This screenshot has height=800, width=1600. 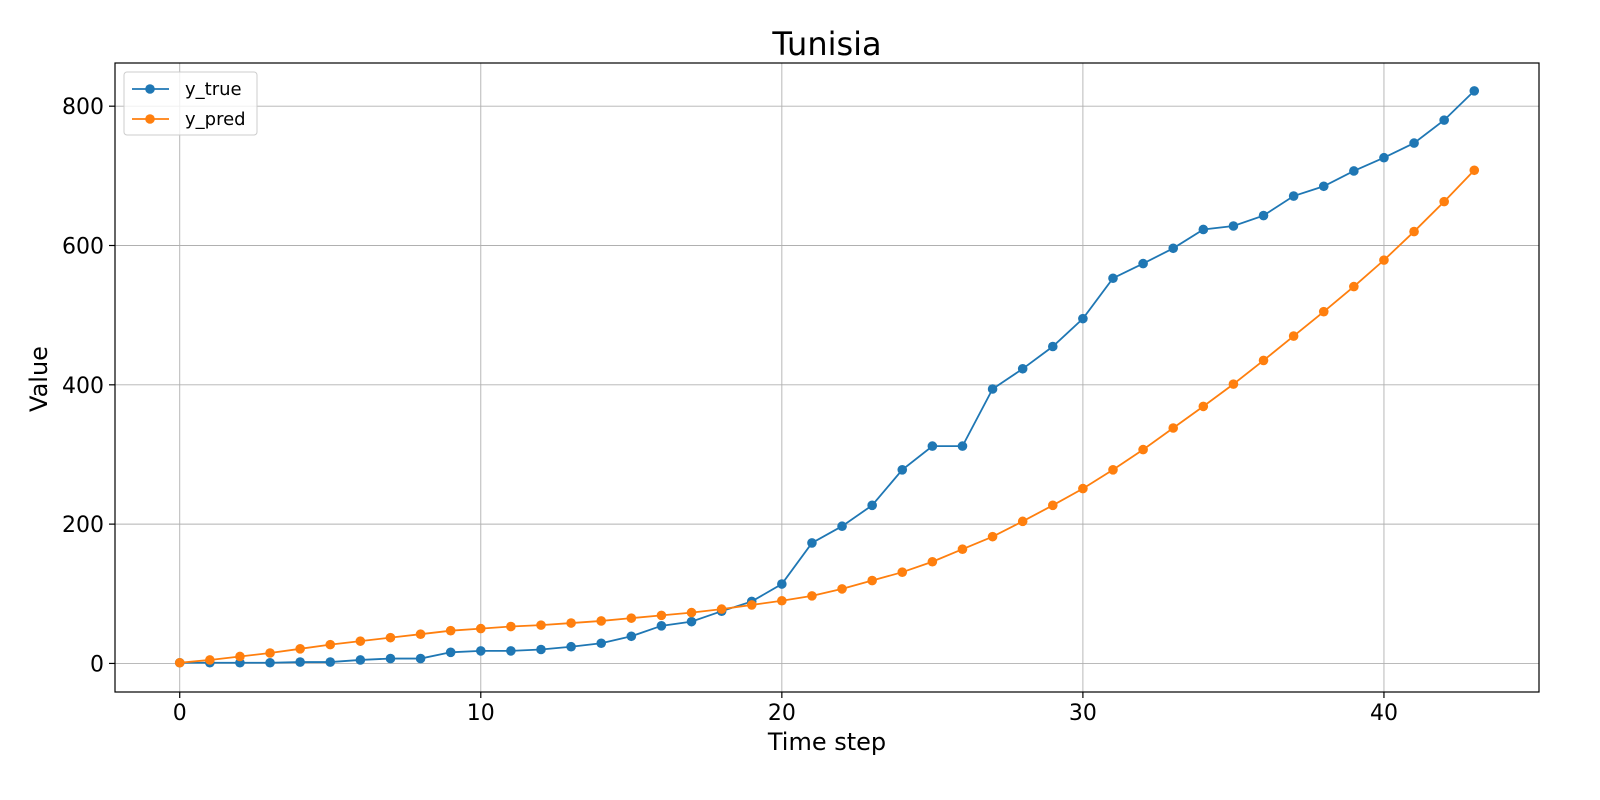 What do you see at coordinates (213, 89) in the screenshot?
I see `legend-label-y_true: y_true` at bounding box center [213, 89].